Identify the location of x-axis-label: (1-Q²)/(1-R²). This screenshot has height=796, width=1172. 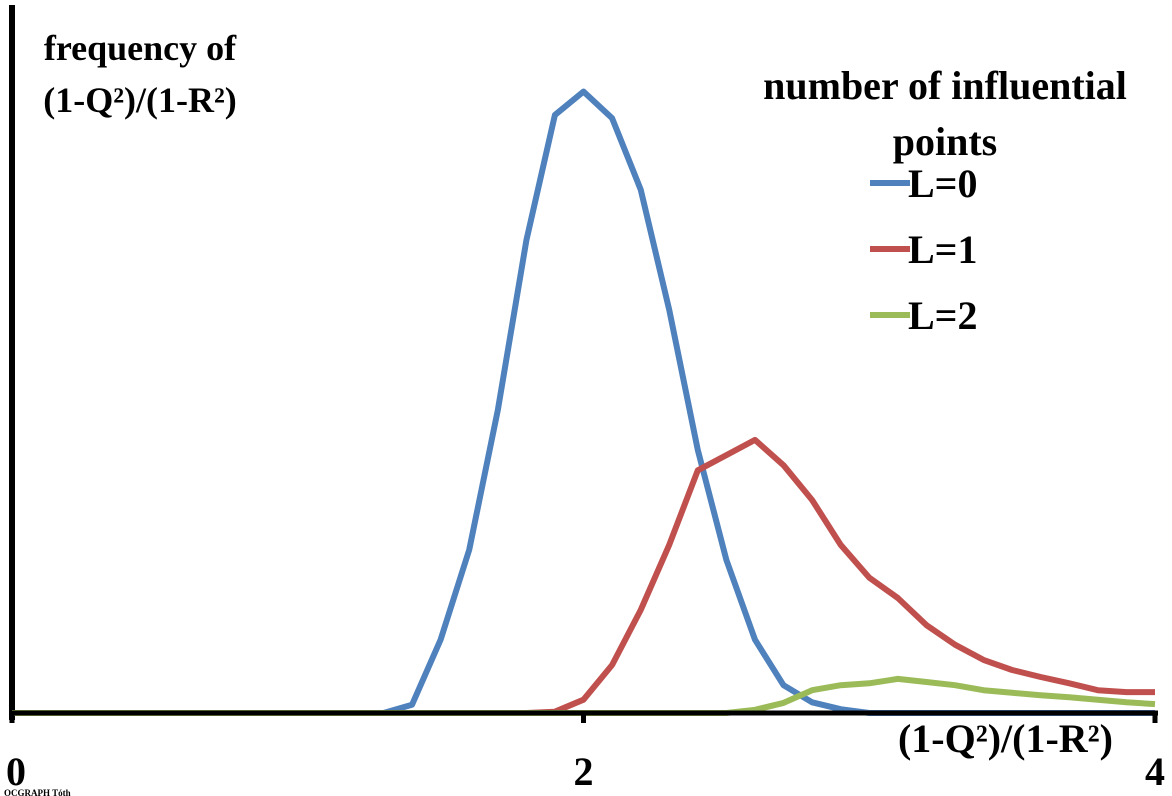
(1005, 738).